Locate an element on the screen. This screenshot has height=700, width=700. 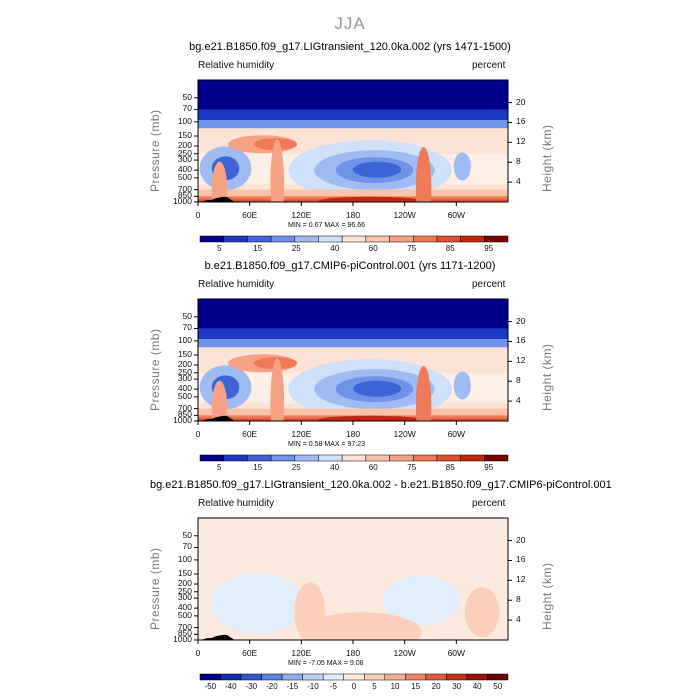
colorbar-label: 30 is located at coordinates (457, 686).